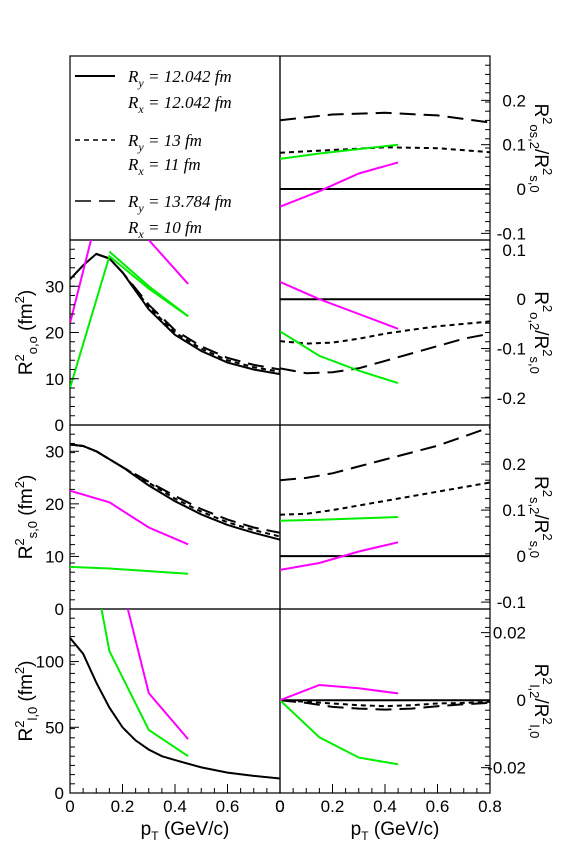  Describe the element at coordinates (541, 517) in the screenshot. I see `y-axis-label: R2s,2/R2s,0` at that location.